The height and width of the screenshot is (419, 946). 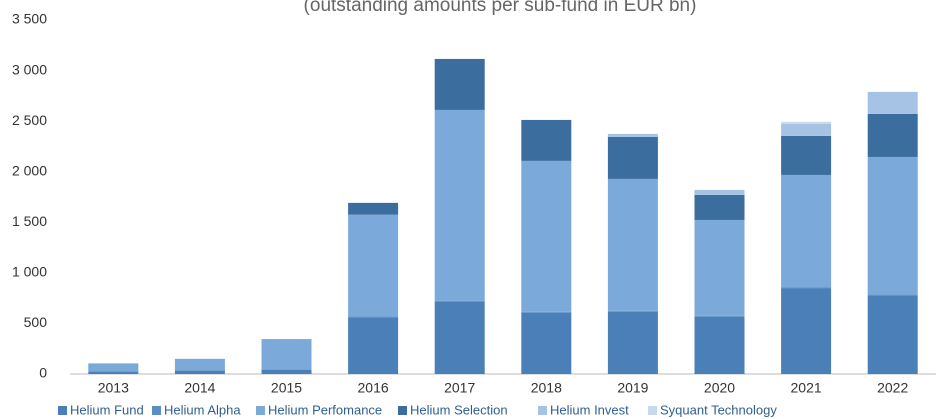 I want to click on x-tick-label: 2019, so click(x=632, y=388).